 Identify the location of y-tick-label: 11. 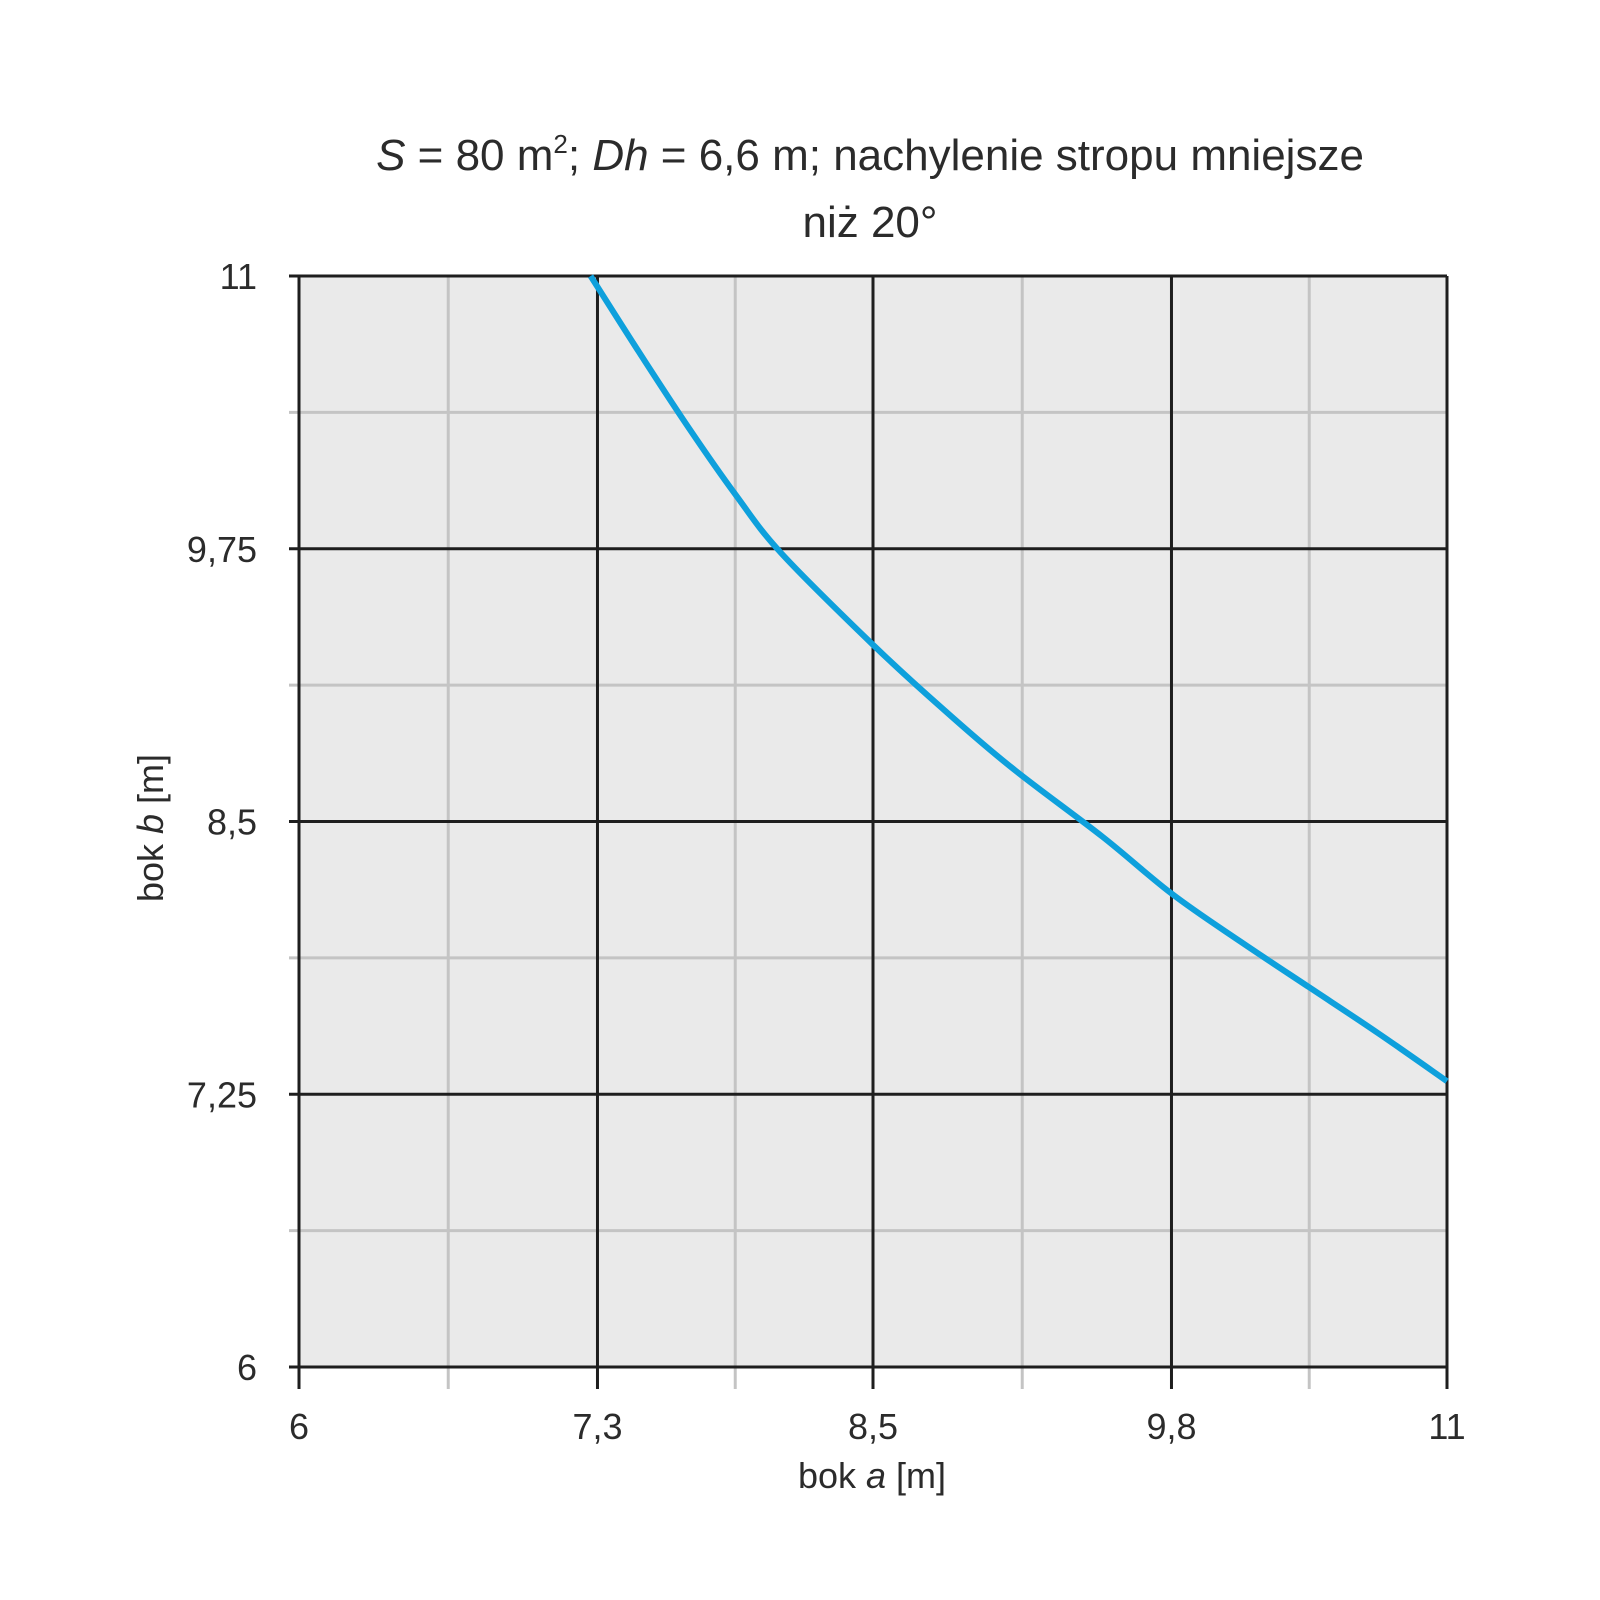
(238, 276).